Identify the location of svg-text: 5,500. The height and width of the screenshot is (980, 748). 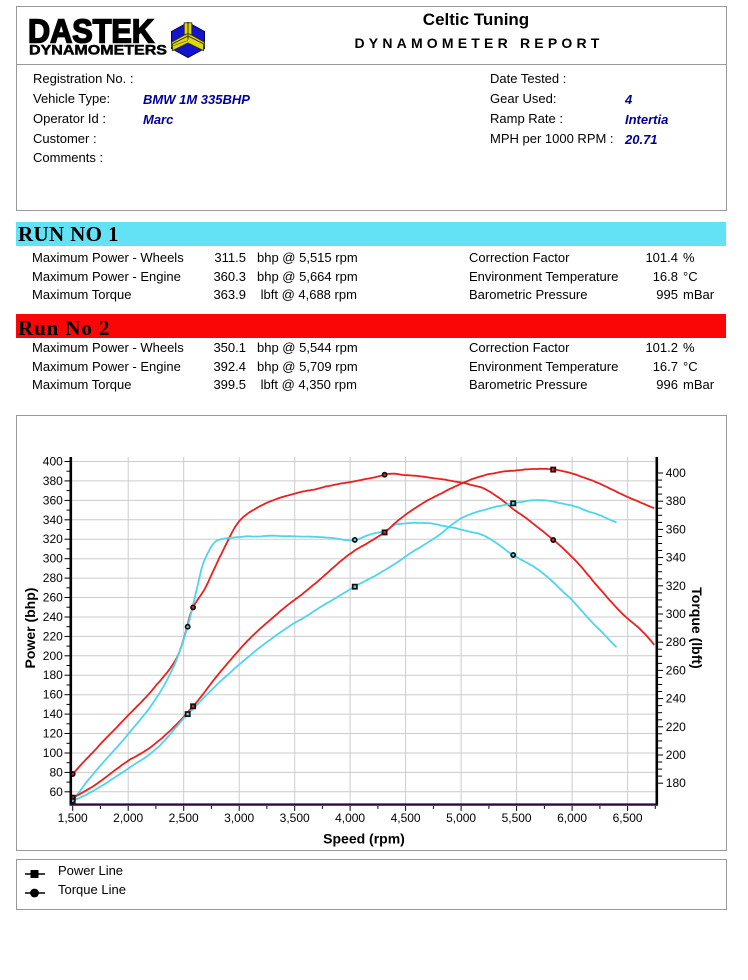
(517, 818).